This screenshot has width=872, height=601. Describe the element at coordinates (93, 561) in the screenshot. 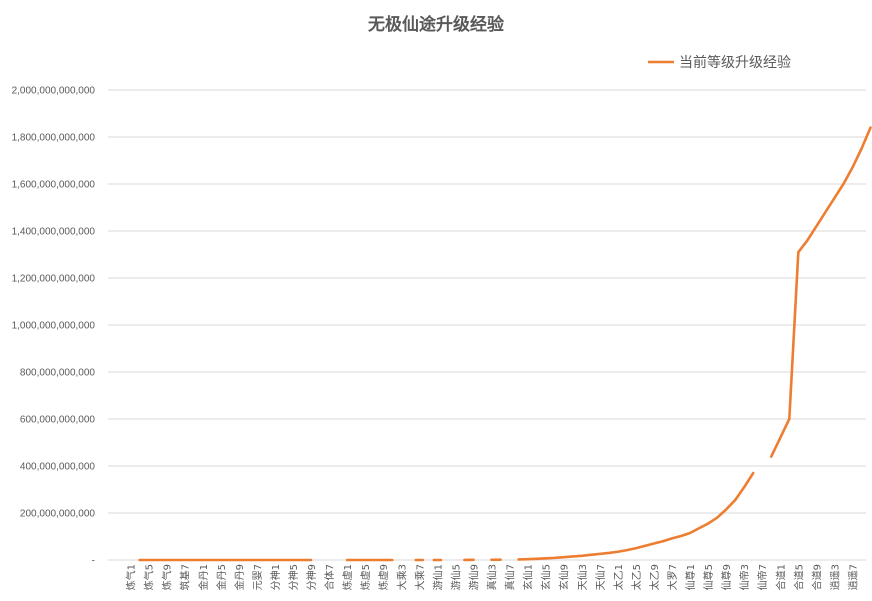

I see `y-tick-label-0: -` at that location.